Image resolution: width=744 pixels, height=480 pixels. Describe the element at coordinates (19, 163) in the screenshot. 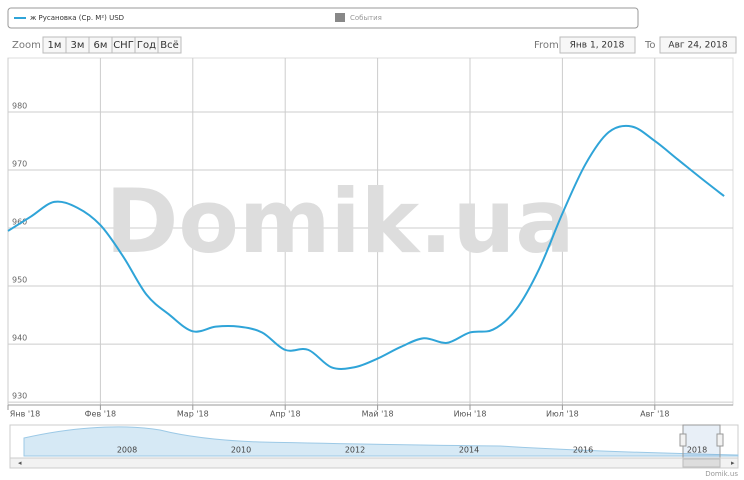

I see `y-tick-label: 970` at that location.